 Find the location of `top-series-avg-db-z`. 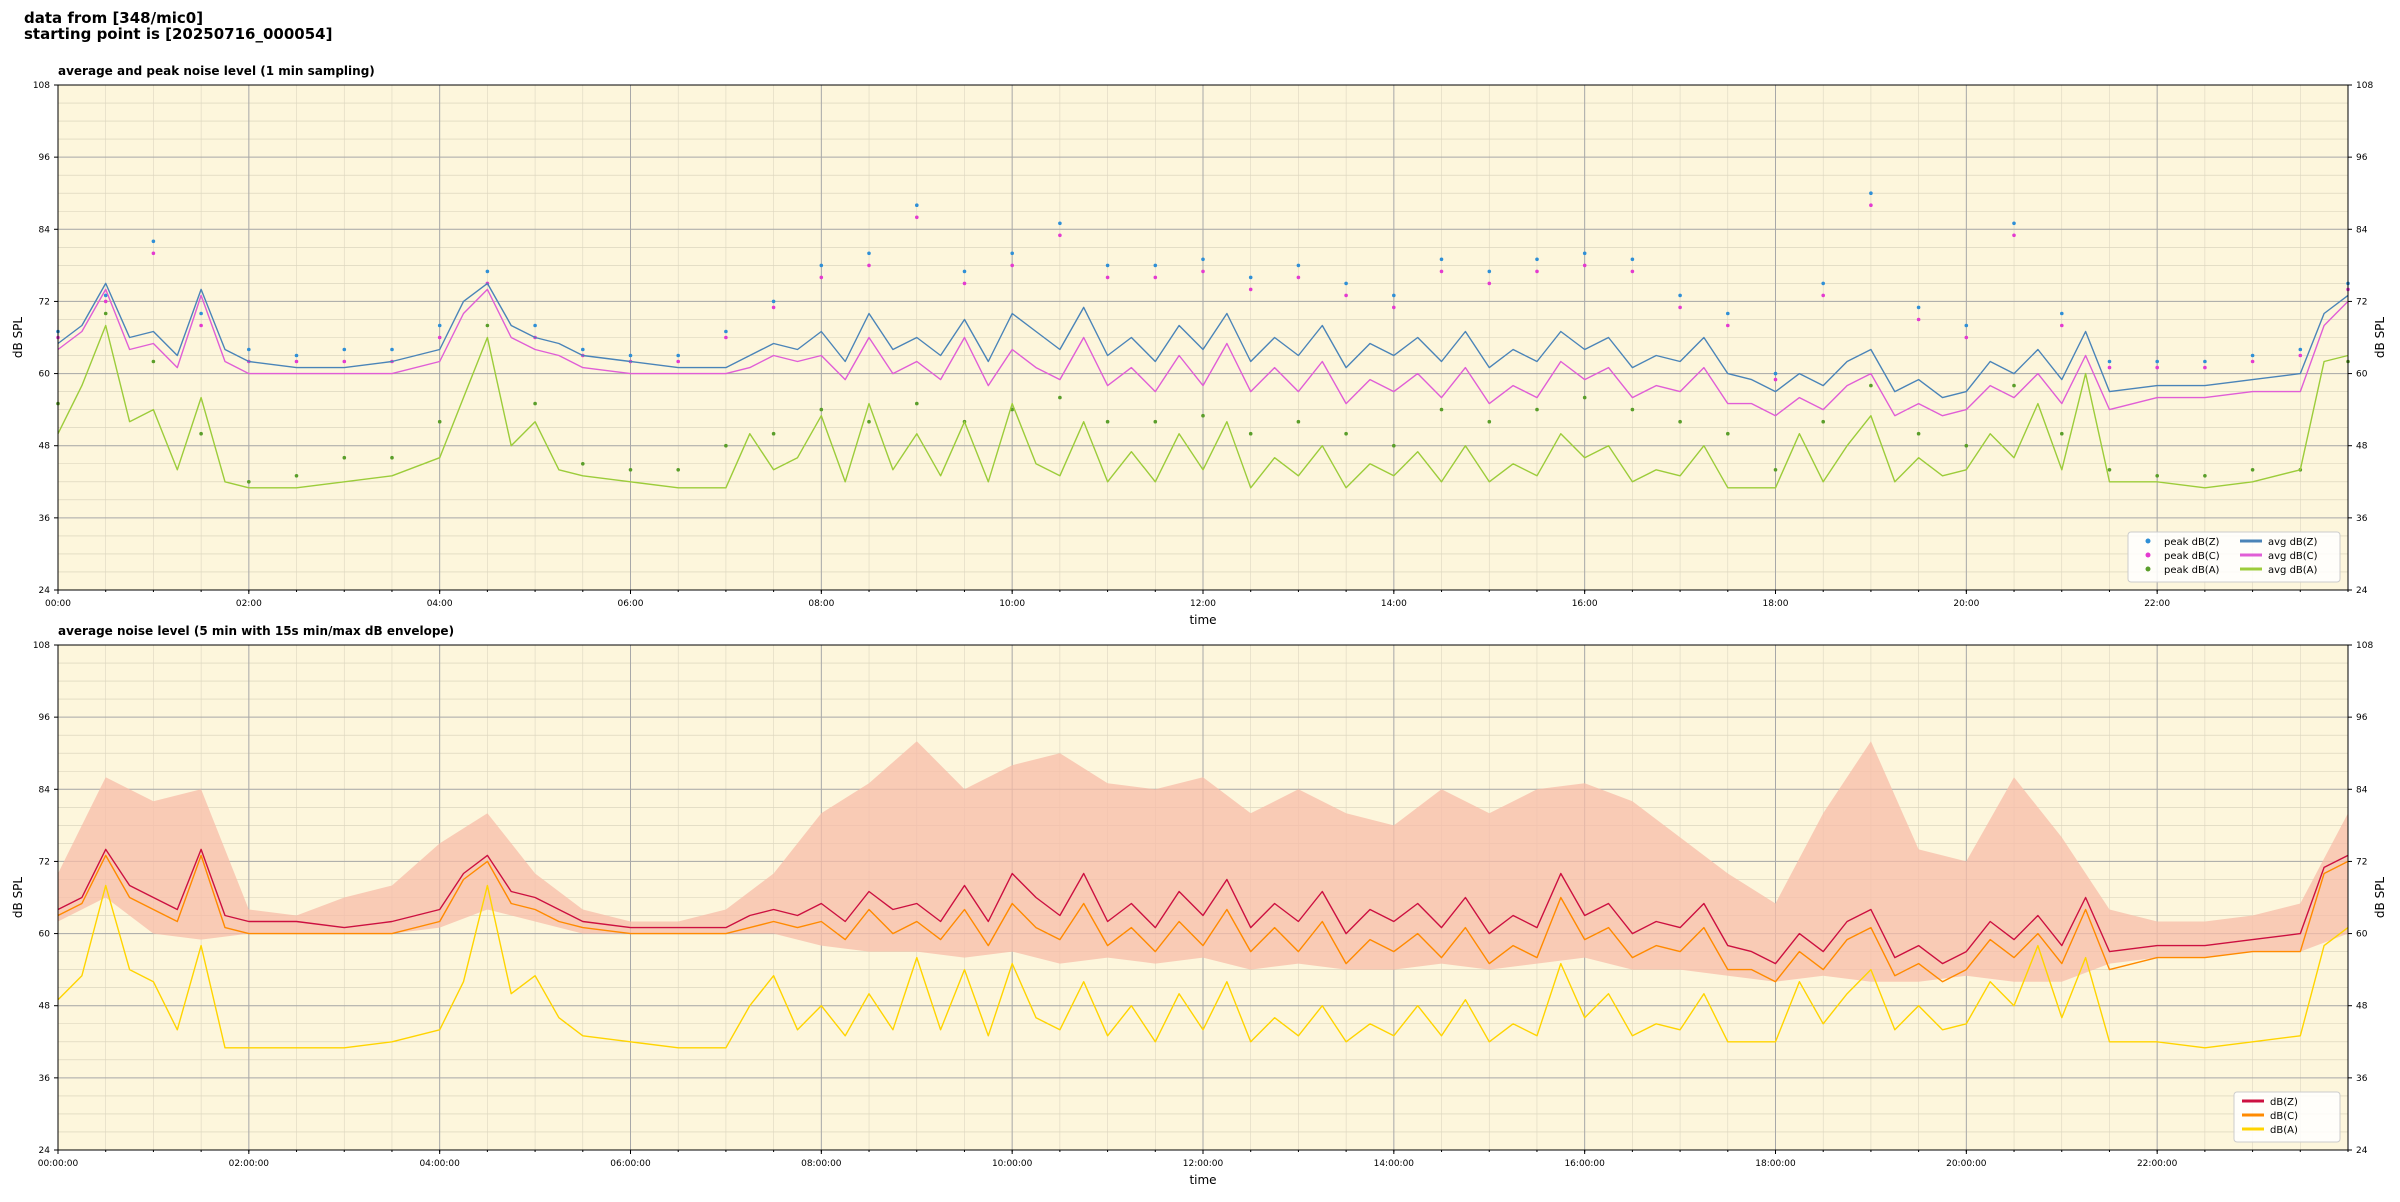

top-series-avg-db-z is located at coordinates (1203, 340).